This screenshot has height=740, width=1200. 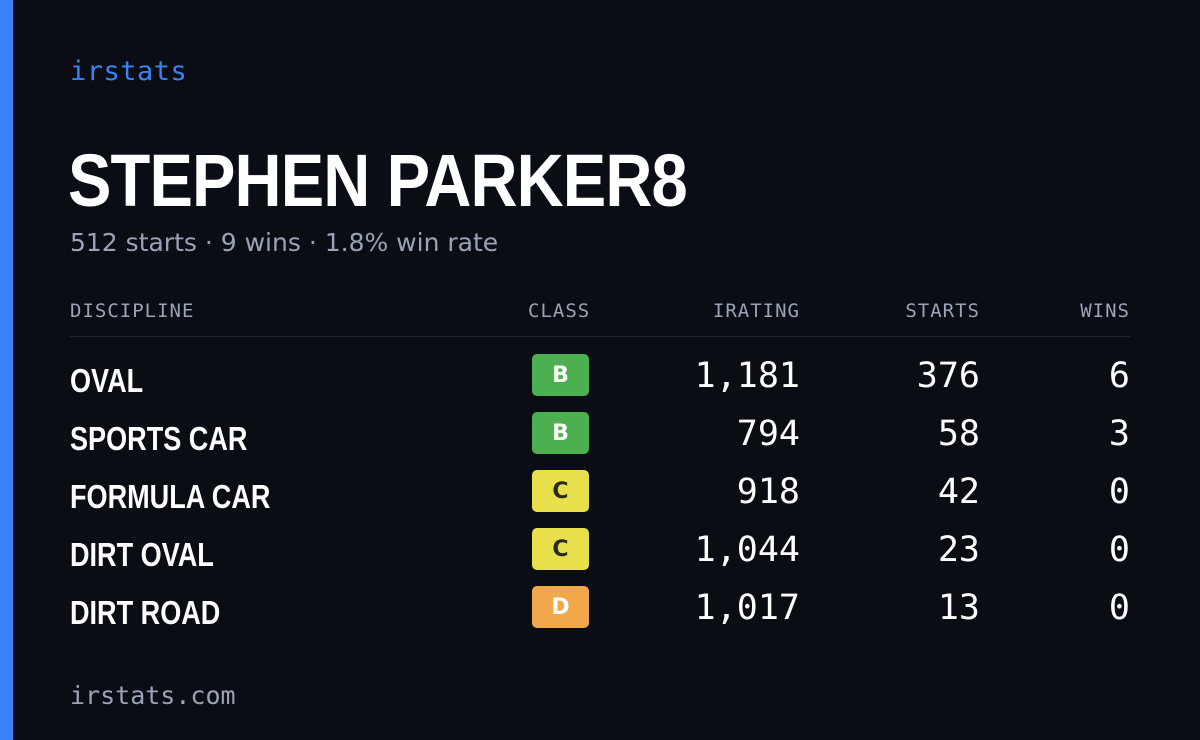 What do you see at coordinates (600, 441) in the screenshot?
I see `table-row: SPORTS CAR B 794 58 3` at bounding box center [600, 441].